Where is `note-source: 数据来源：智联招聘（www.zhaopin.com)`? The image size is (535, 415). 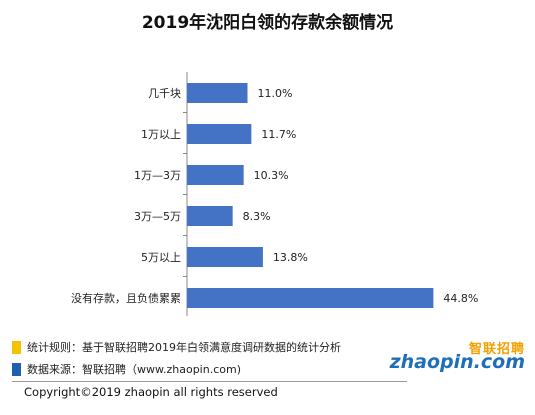
note-source: 数据来源：智联招聘（www.zhaopin.com) is located at coordinates (126, 369).